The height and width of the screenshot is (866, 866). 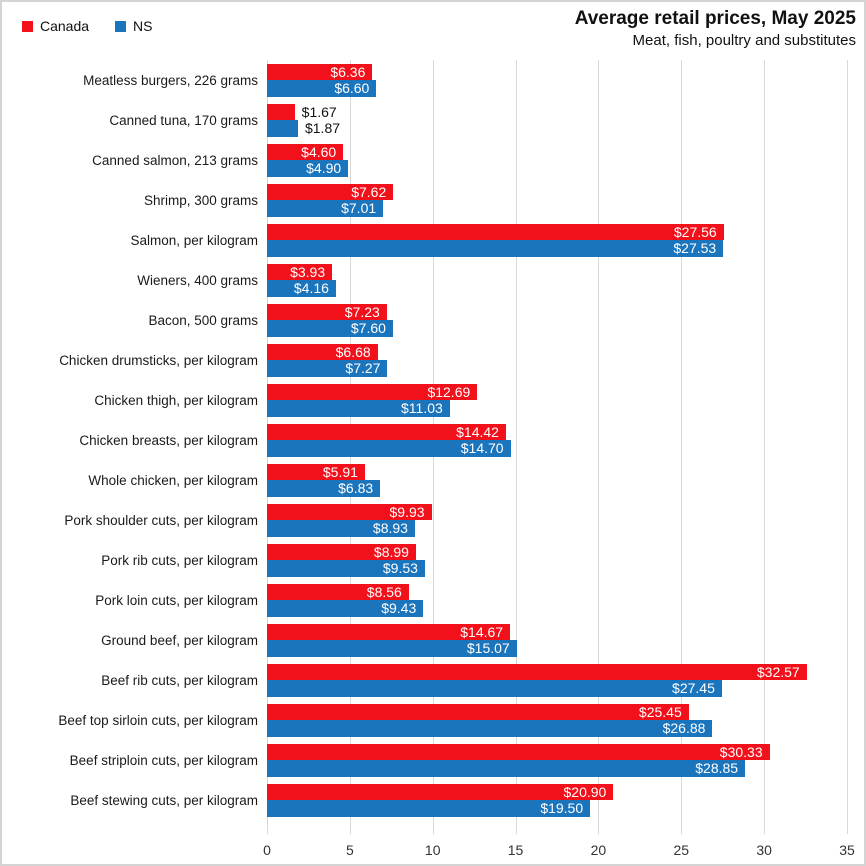 I want to click on bar-value-label: $4.90, so click(x=324, y=168).